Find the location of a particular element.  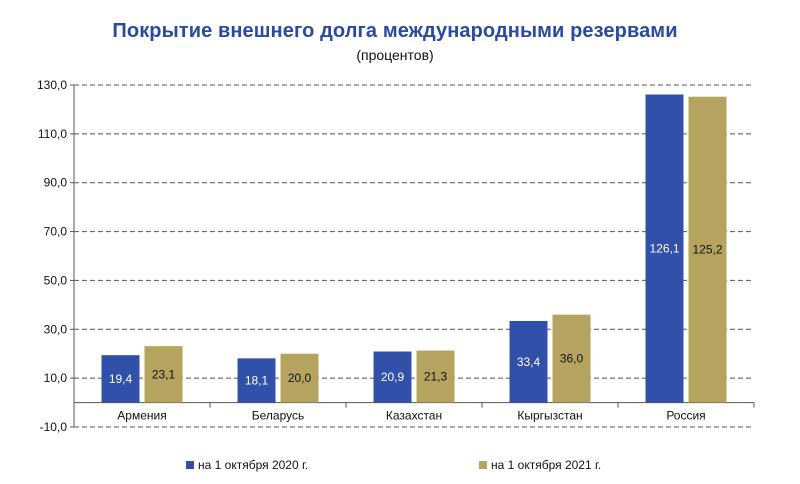

data-label: 19,4 is located at coordinates (121, 379).